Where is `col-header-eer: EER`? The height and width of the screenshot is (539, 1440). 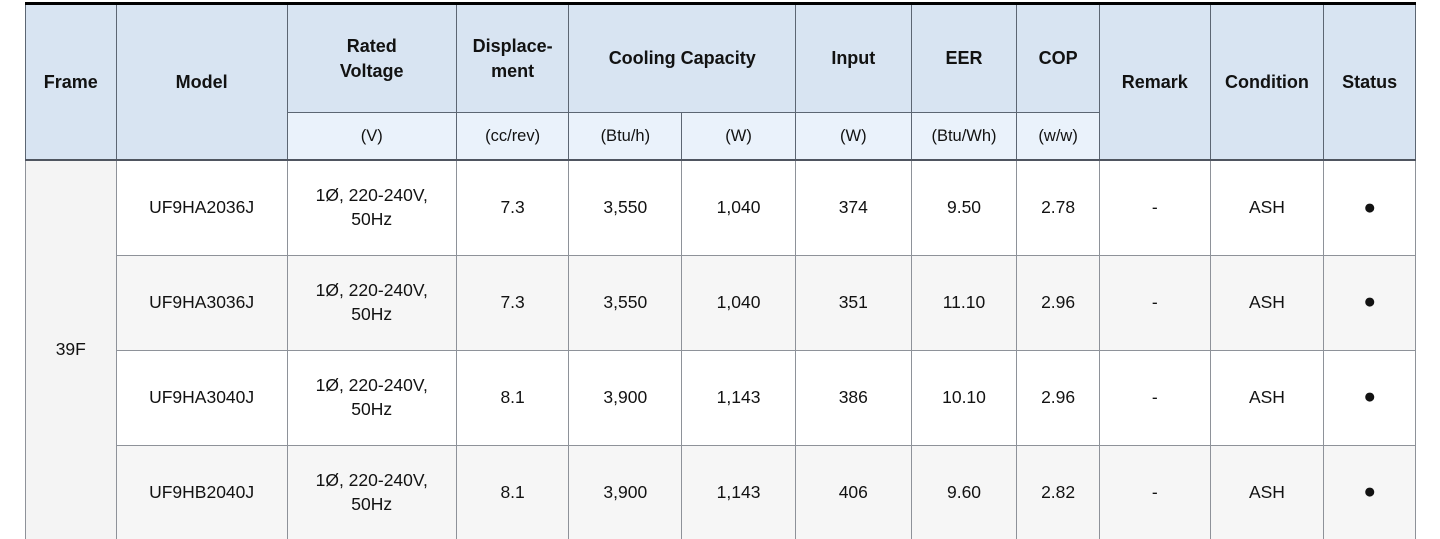 col-header-eer: EER is located at coordinates (964, 58).